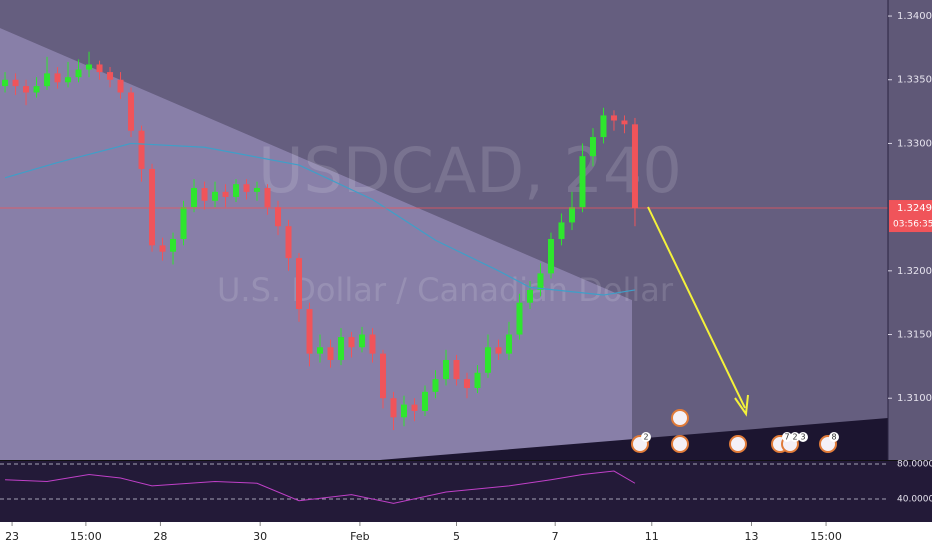 The width and height of the screenshot is (932, 550). Describe the element at coordinates (914, 465) in the screenshot. I see `rsi-tick-label: 80.0000` at that location.